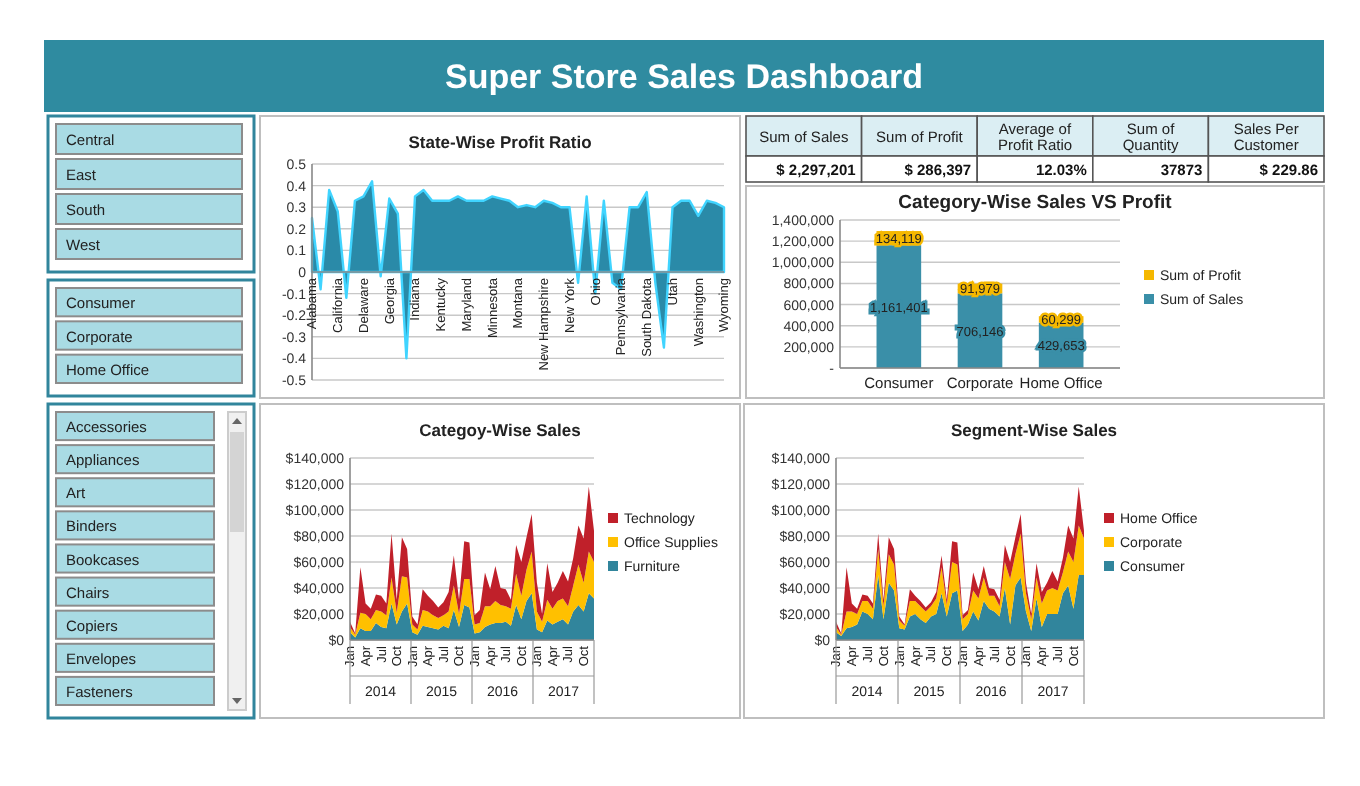 The width and height of the screenshot is (1360, 786). Describe the element at coordinates (1034, 430) in the screenshot. I see `chart-title: Segment-Wise Sales` at that location.